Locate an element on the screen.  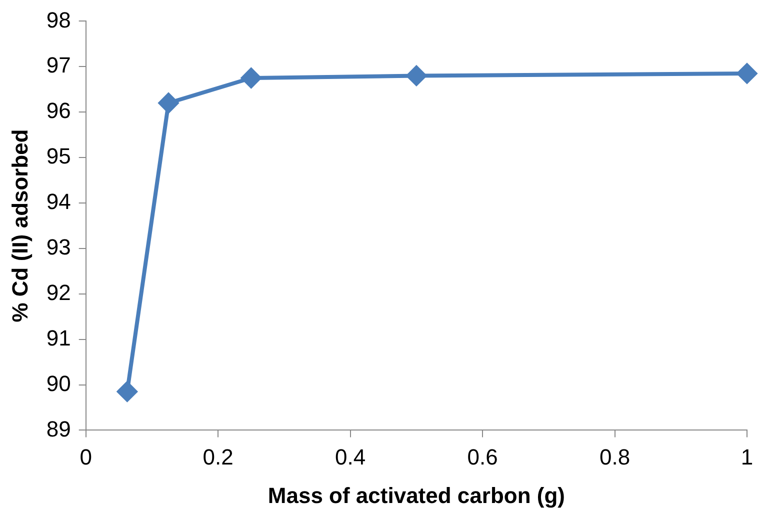
y-tick-label: 93 is located at coordinates (58, 247).